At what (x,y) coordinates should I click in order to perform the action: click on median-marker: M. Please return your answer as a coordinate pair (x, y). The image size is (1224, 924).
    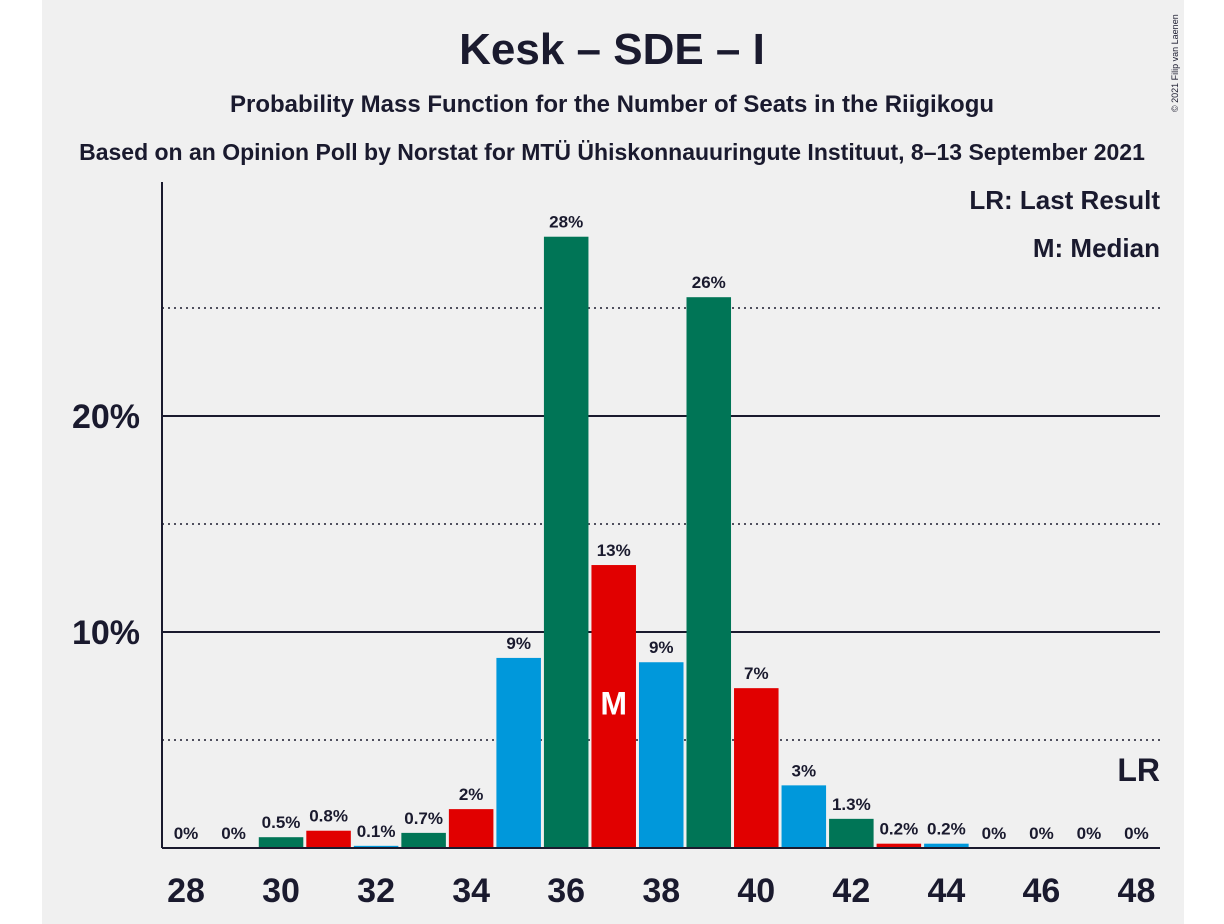
    Looking at the image, I should click on (613, 704).